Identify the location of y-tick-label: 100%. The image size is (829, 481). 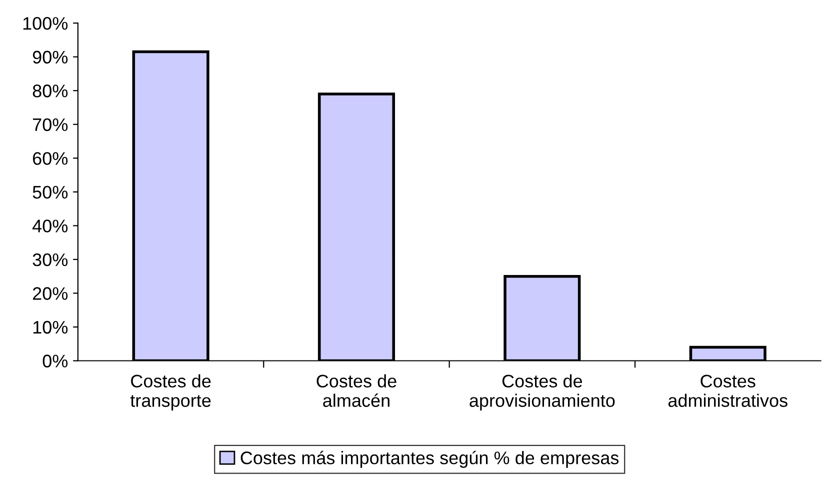
(45, 23).